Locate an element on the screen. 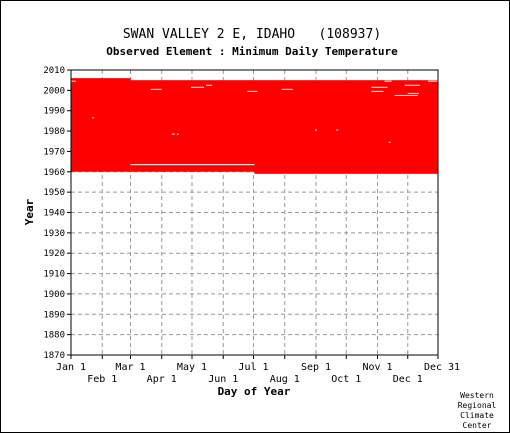  y-tick-label: 1940 is located at coordinates (54, 214).